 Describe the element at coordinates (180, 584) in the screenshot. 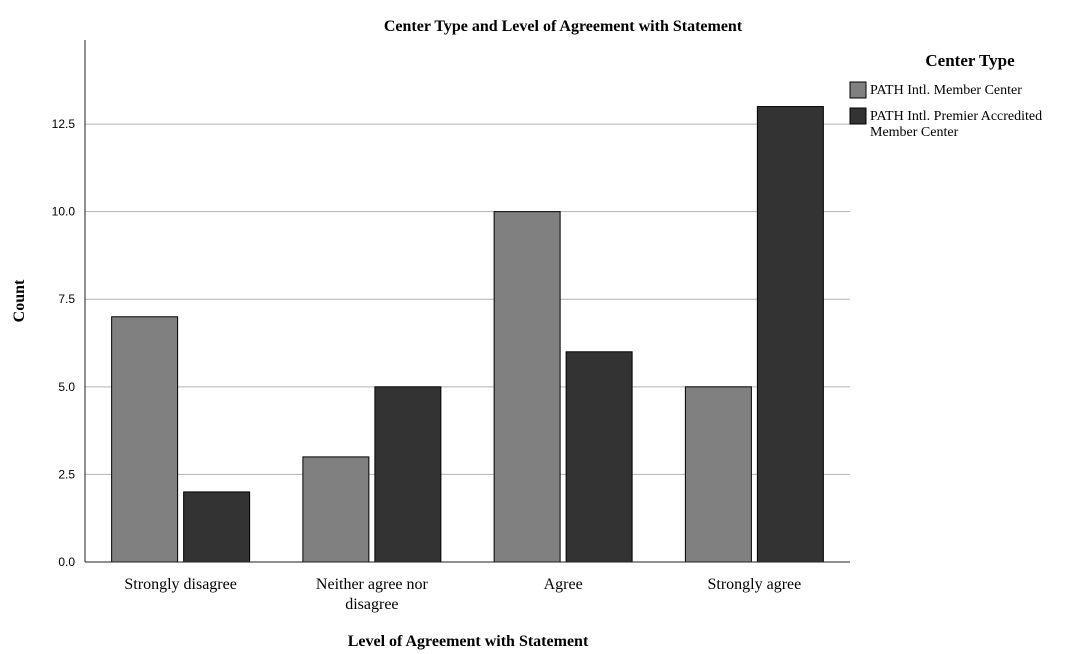

I see `x-category-label: Strongly disagree` at that location.